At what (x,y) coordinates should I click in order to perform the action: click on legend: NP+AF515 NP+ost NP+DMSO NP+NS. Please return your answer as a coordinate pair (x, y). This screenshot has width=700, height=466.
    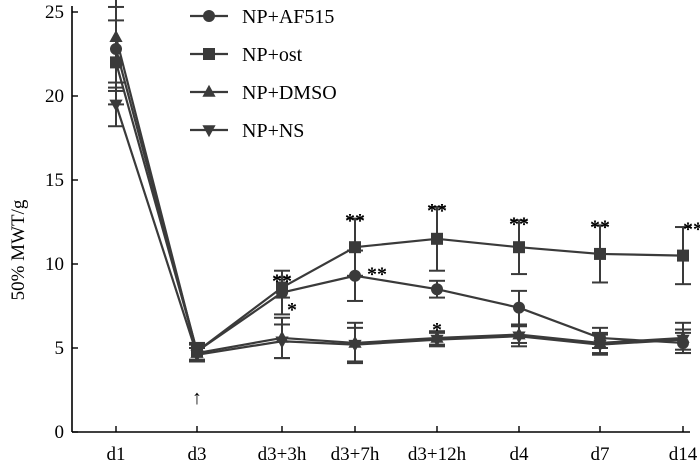
    Looking at the image, I should click on (263, 74).